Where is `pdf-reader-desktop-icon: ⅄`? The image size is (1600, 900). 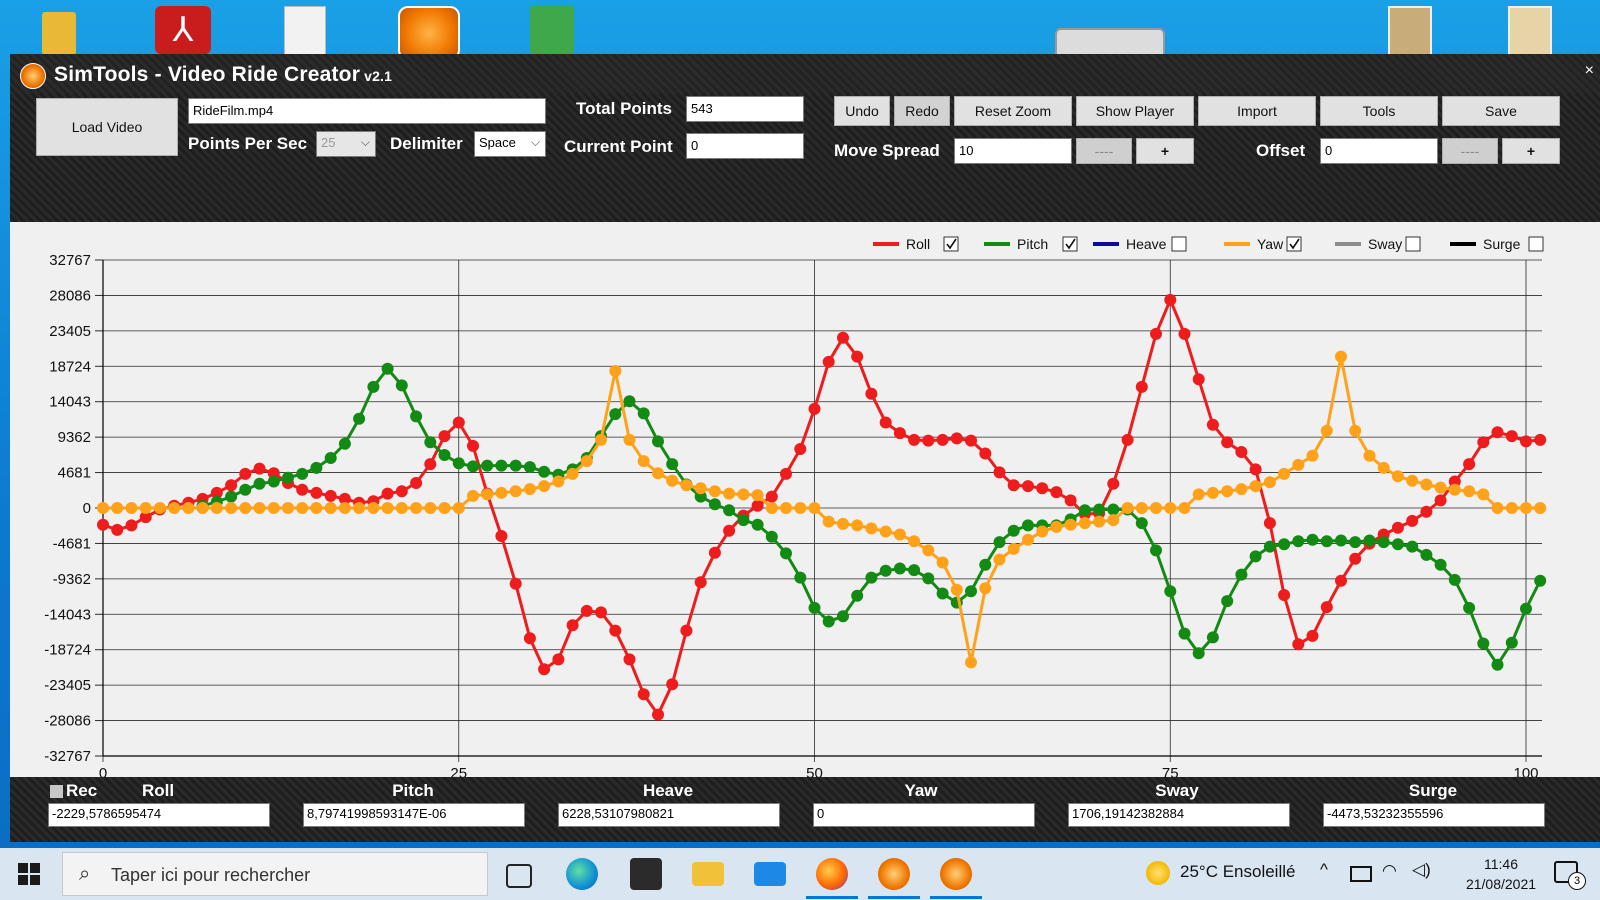
pdf-reader-desktop-icon: ⅄ is located at coordinates (183, 30).